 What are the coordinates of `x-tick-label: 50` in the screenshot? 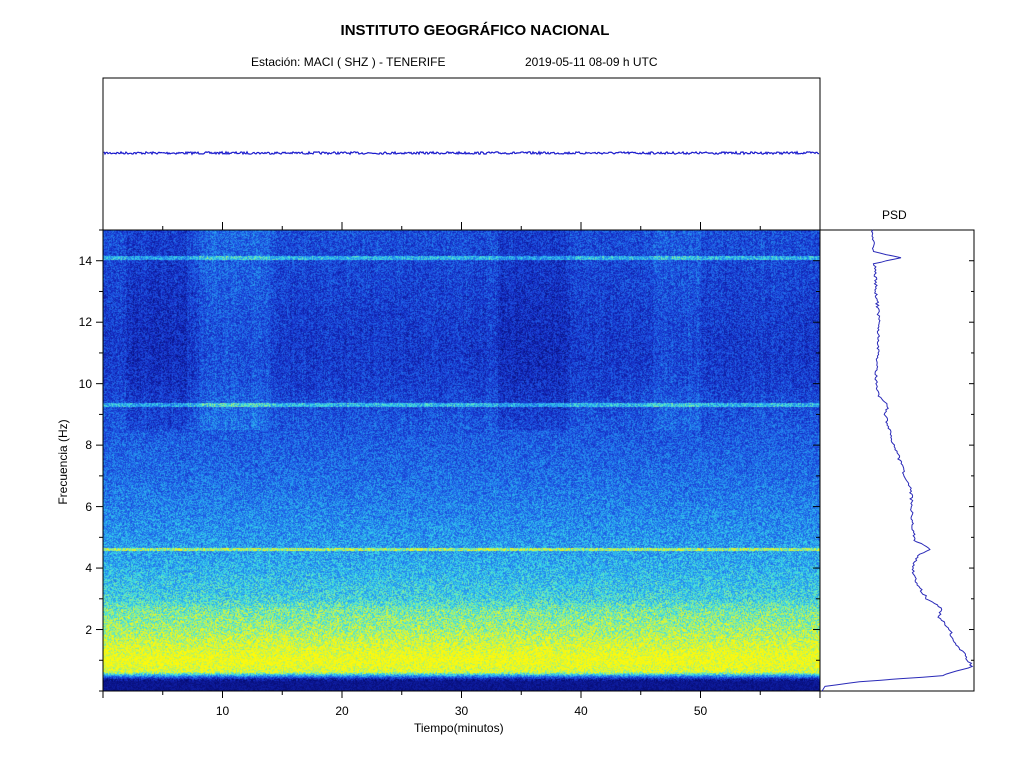 It's located at (700, 711).